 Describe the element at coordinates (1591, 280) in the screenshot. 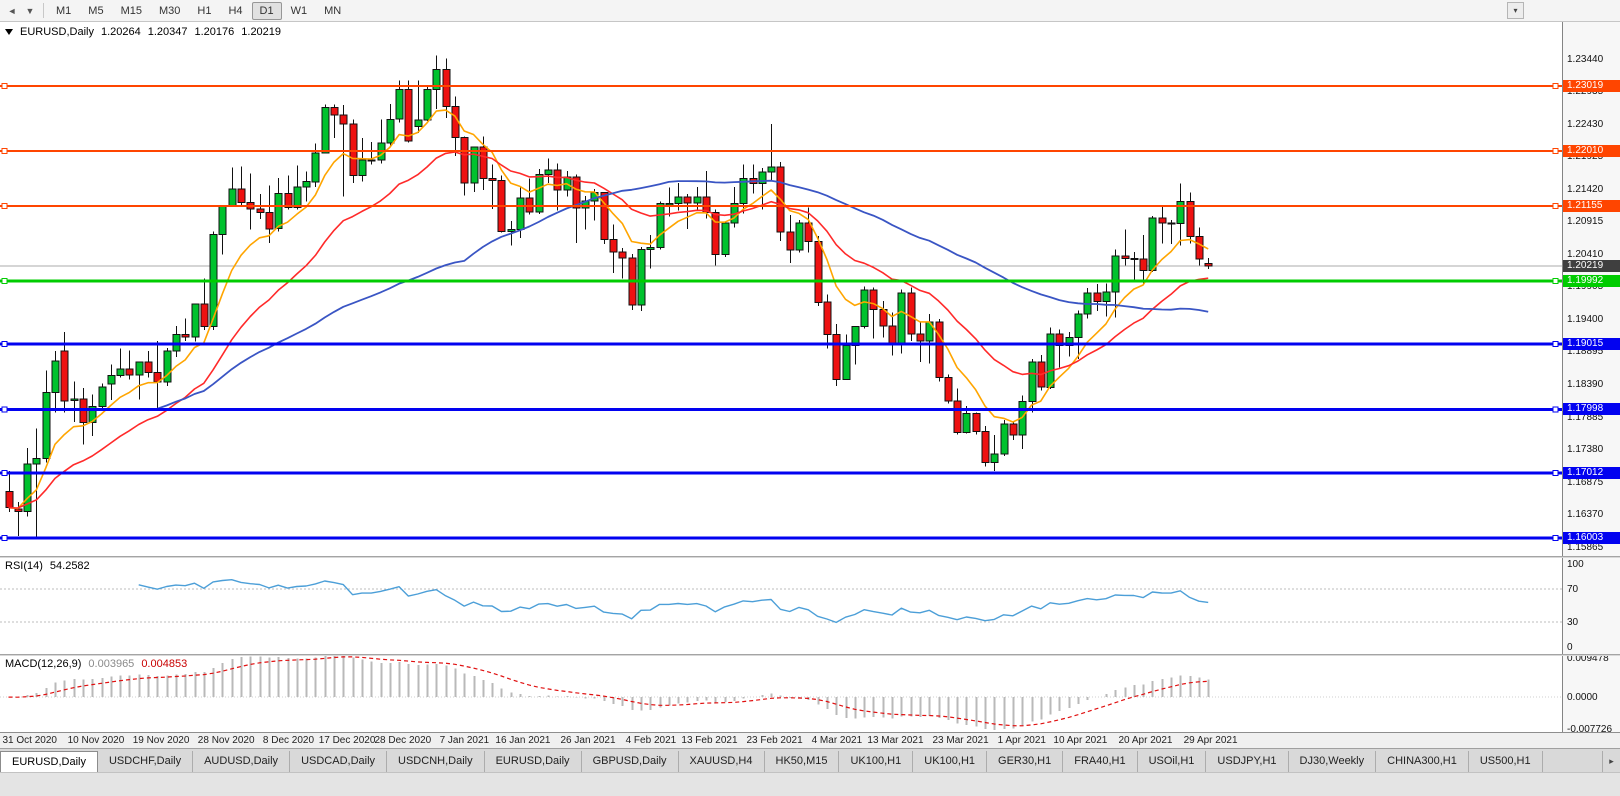

I see `price-level-badge: 1.19992` at that location.